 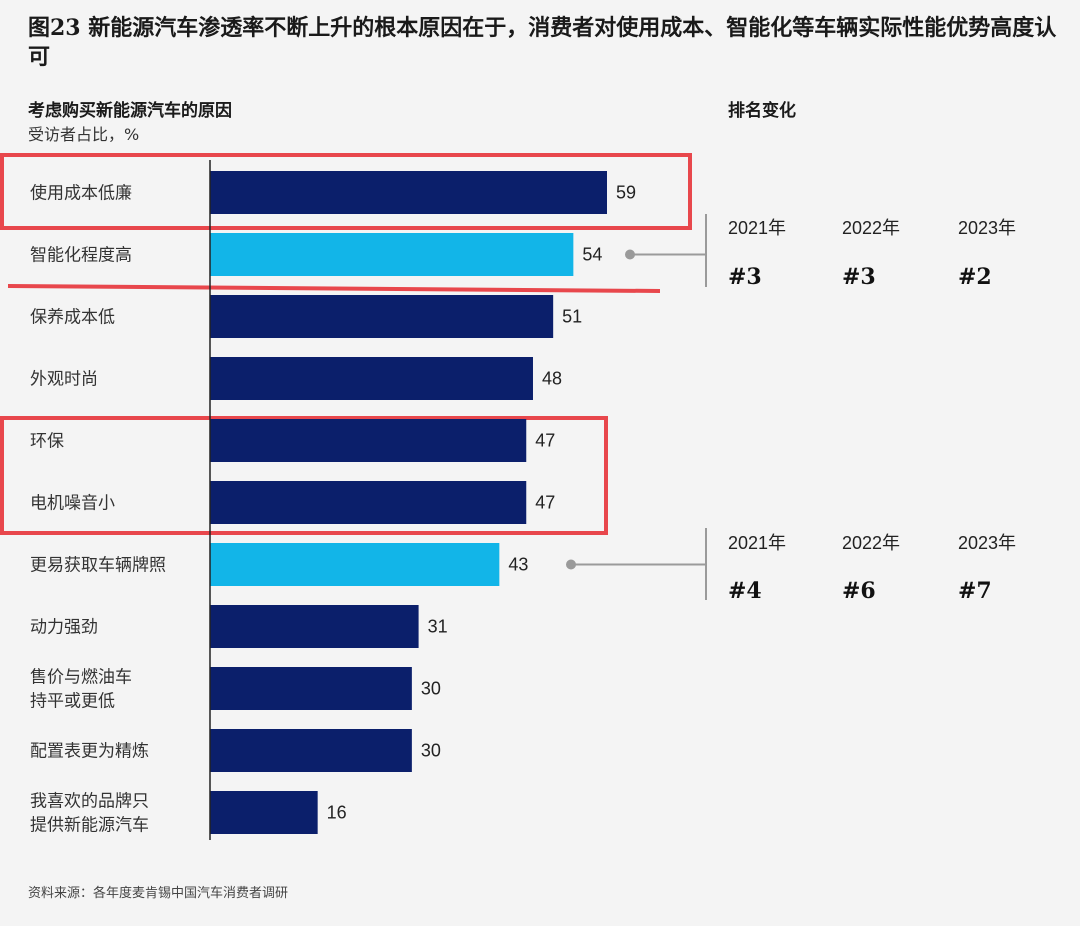 I want to click on value-label: 31, so click(x=438, y=627).